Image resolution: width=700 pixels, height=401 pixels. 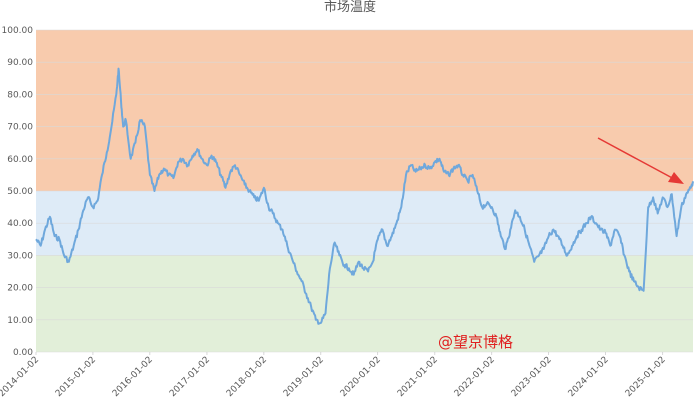 What do you see at coordinates (350, 7) in the screenshot?
I see `chart-title: 市场温度` at bounding box center [350, 7].